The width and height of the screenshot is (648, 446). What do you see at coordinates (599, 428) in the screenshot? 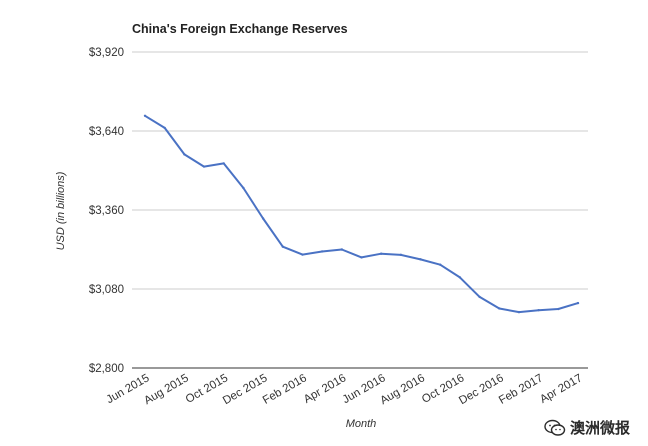
I see `watermark-text: 澳洲微报` at bounding box center [599, 428].